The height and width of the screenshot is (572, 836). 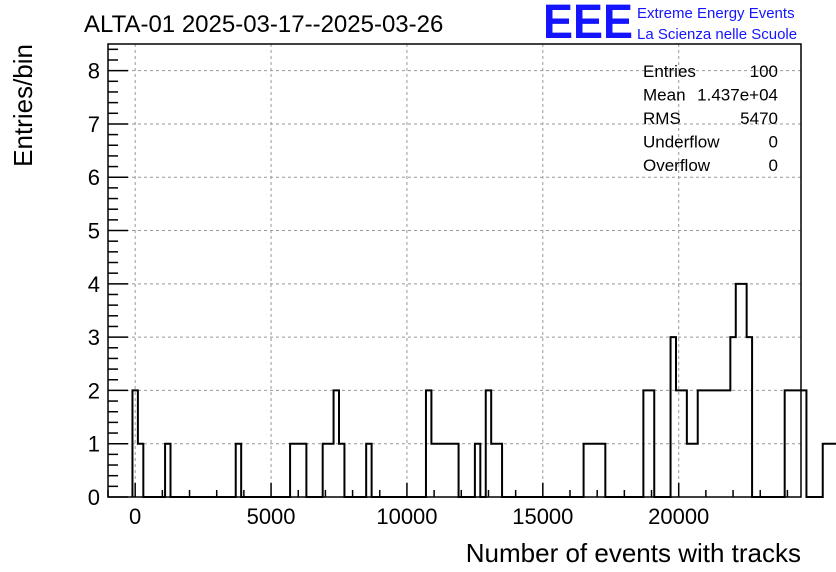 What do you see at coordinates (664, 95) in the screenshot?
I see `stats-label: Mean` at bounding box center [664, 95].